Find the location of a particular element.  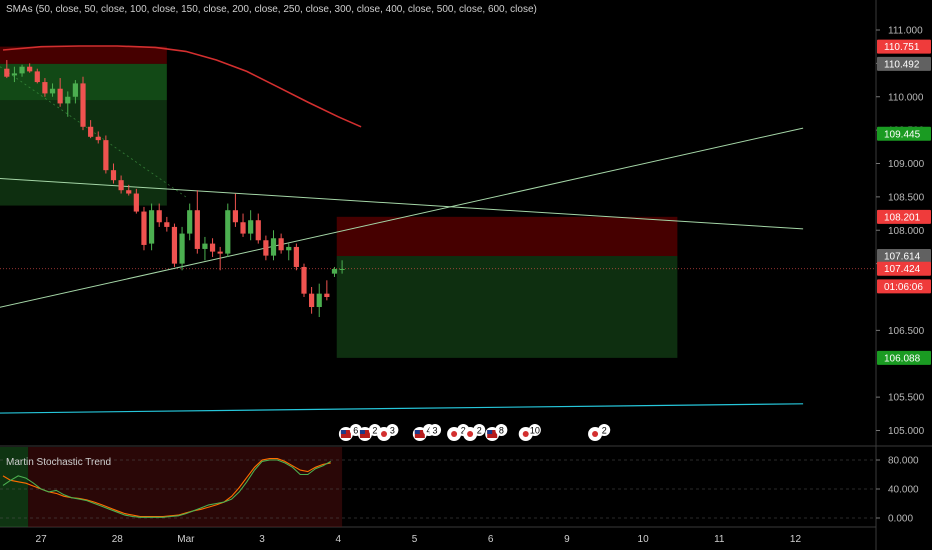

time-tick-label: 9 is located at coordinates (567, 539).